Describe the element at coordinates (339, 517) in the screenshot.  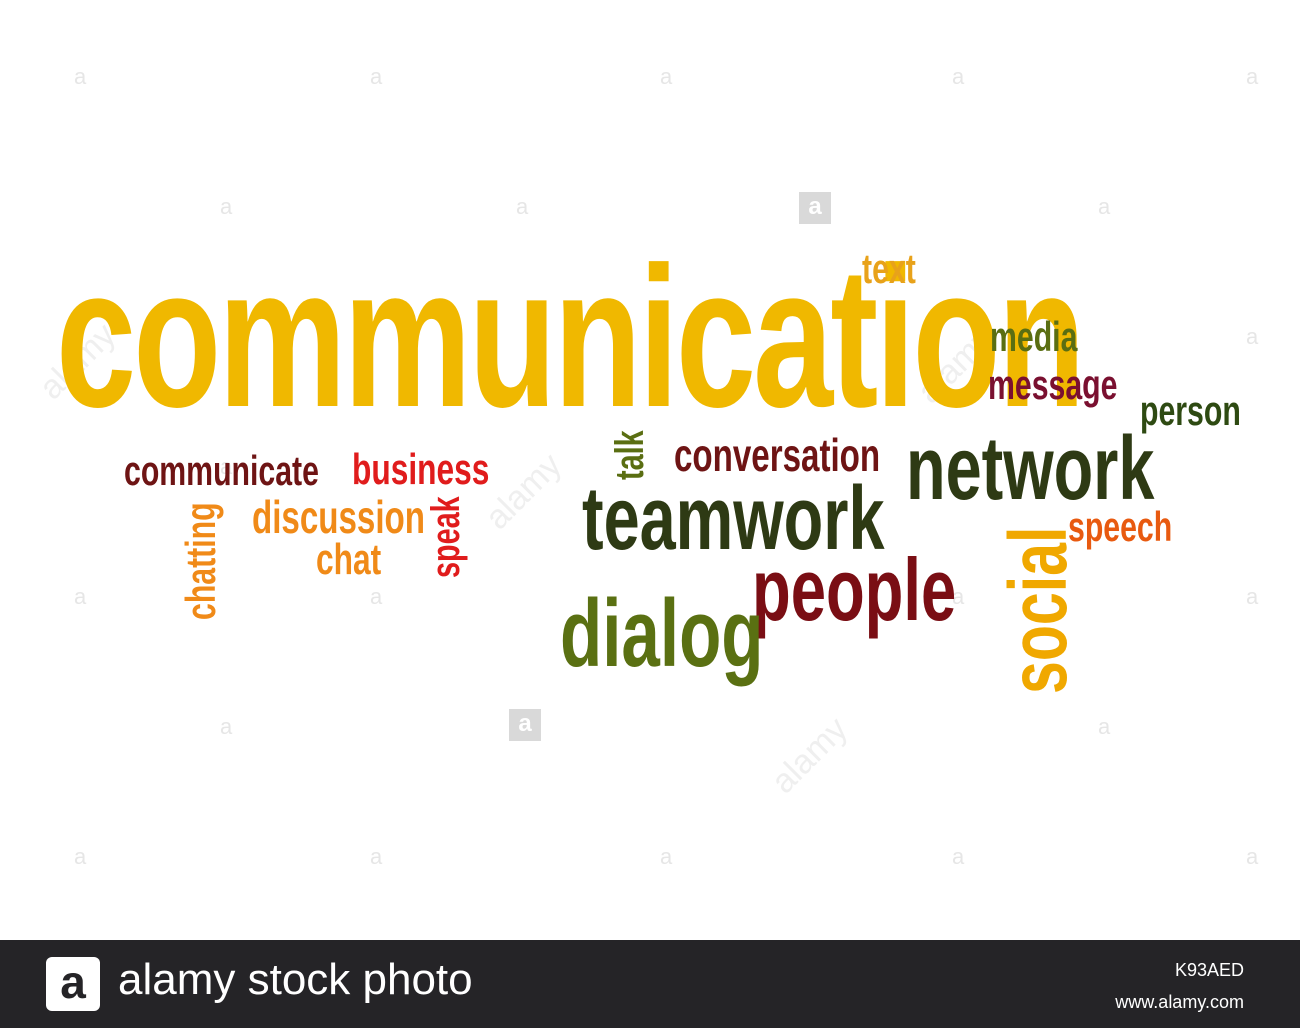
I see `word-discussion: discussion` at that location.